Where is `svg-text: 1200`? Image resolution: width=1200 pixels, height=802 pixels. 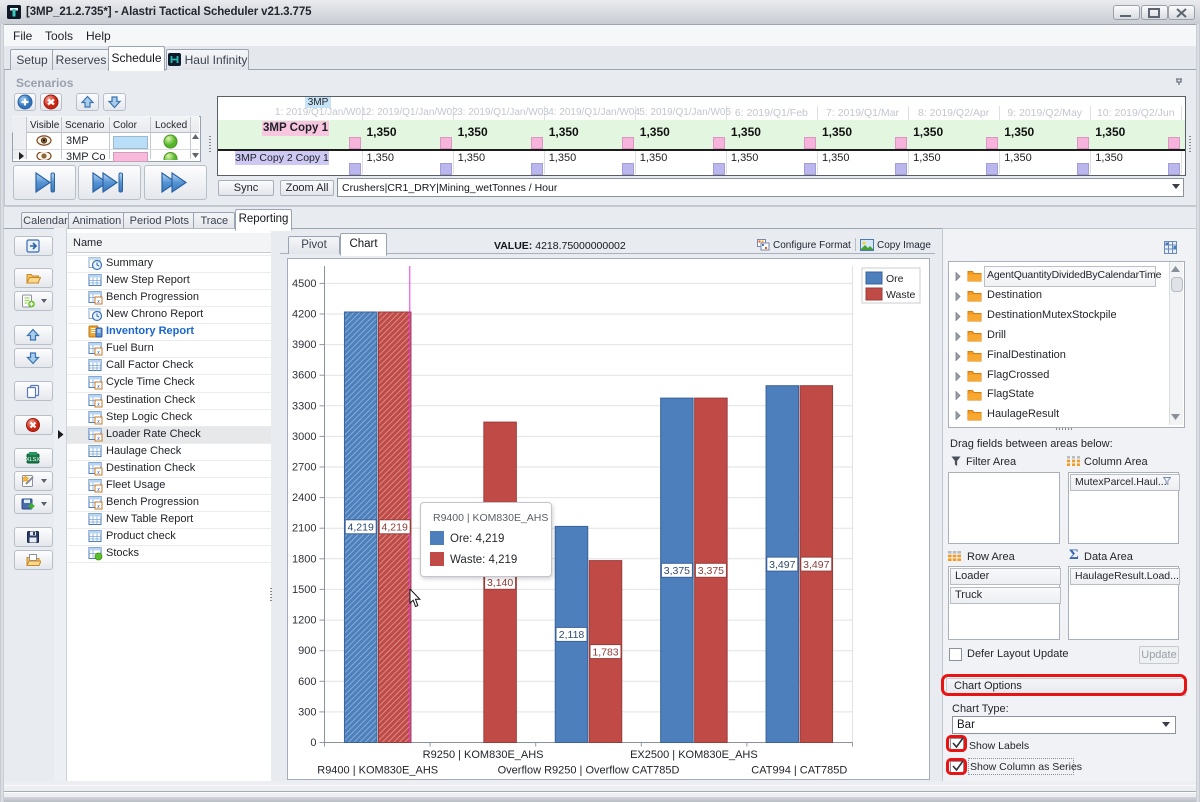 svg-text: 1200 is located at coordinates (304, 621).